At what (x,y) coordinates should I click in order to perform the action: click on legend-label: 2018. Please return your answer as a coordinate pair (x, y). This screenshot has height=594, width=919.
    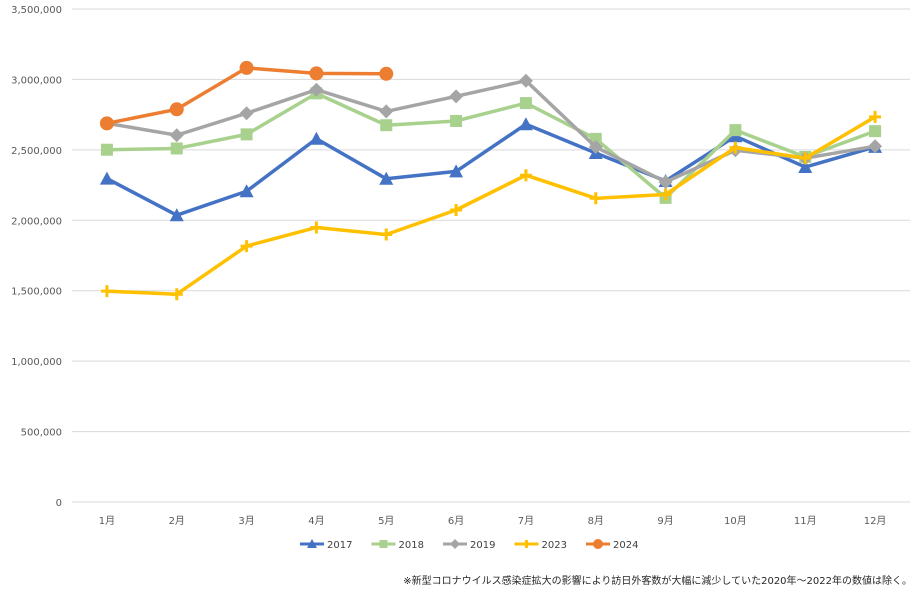
    Looking at the image, I should click on (411, 545).